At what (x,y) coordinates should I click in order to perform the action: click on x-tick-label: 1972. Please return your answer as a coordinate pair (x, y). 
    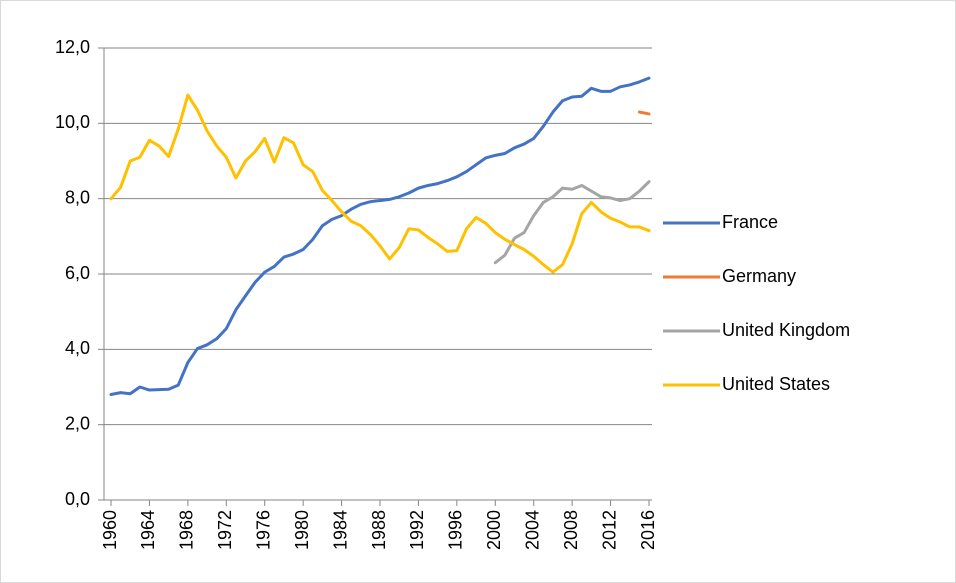
    Looking at the image, I should click on (225, 530).